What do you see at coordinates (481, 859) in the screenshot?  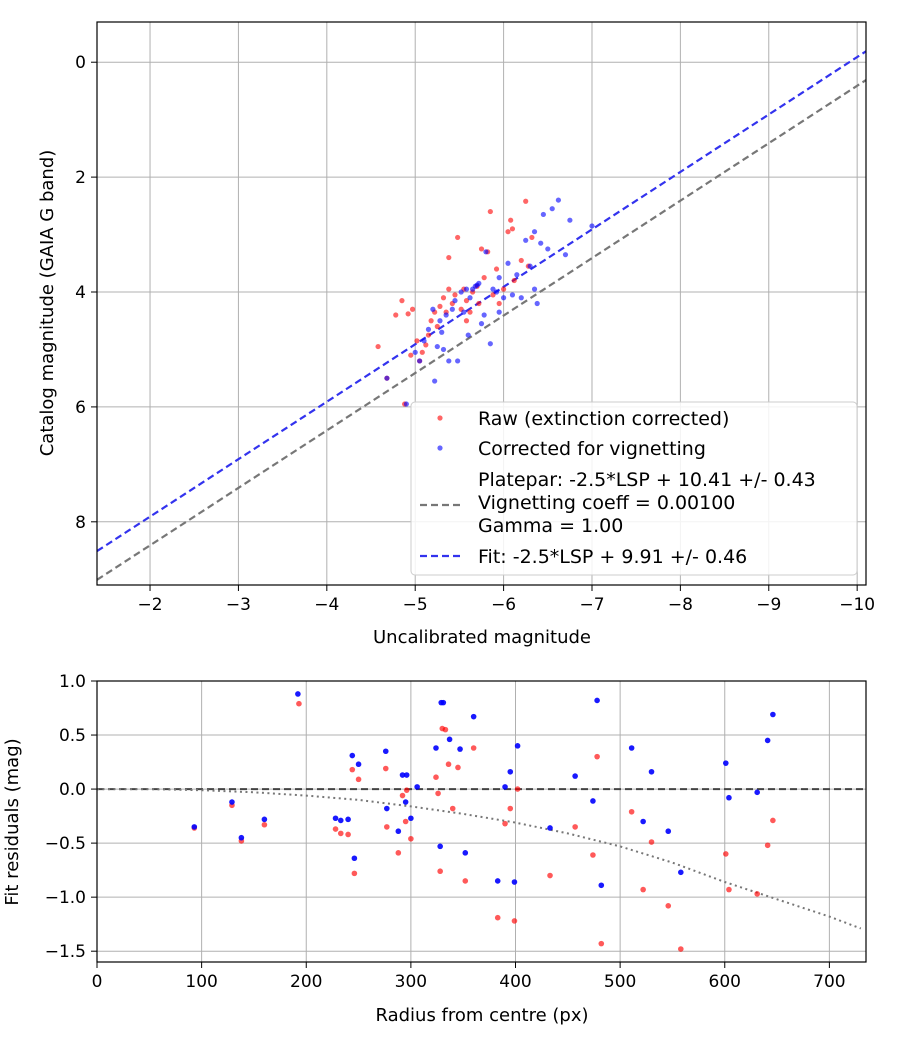 I see `residuals-reference-lines` at bounding box center [481, 859].